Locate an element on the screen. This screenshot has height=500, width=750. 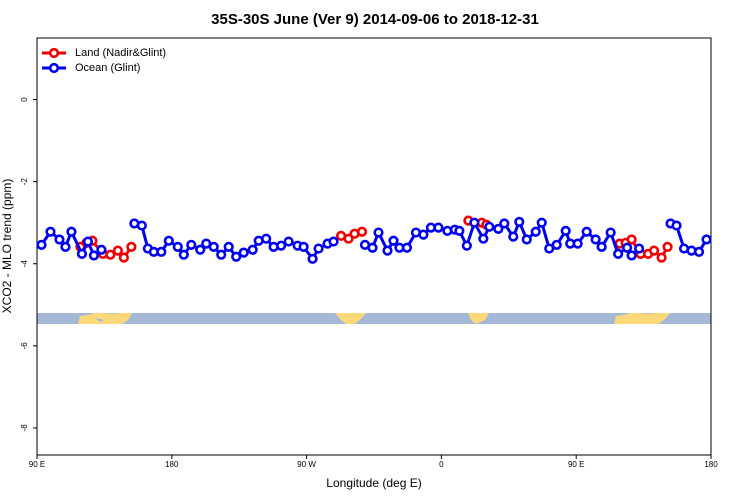
y-tick-label: -2 is located at coordinates (24, 182).